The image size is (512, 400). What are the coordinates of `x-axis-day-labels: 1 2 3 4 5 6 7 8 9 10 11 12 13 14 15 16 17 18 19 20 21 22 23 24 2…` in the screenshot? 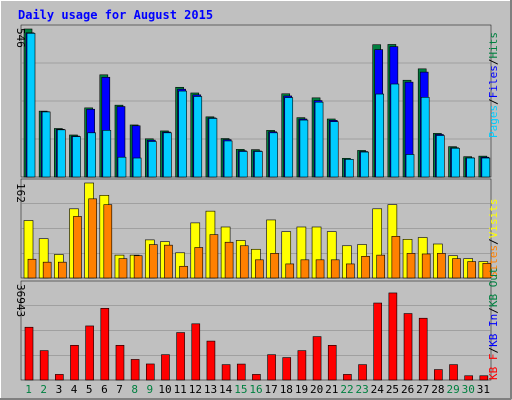 It's located at (257, 389).